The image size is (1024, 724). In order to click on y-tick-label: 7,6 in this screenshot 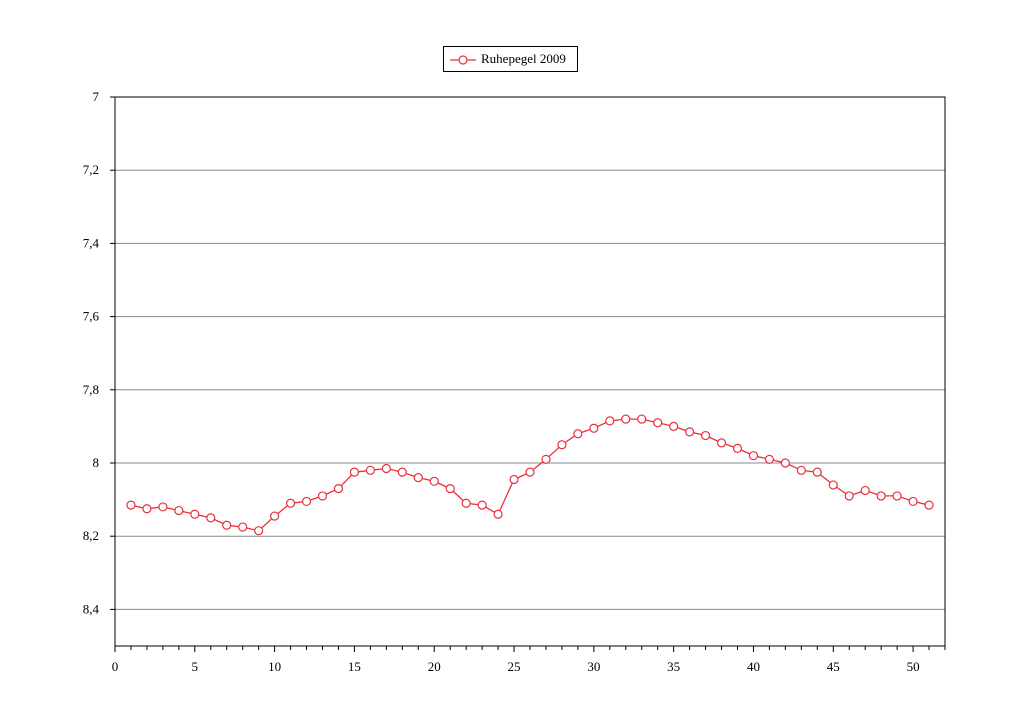, I will do `click(91, 316)`.